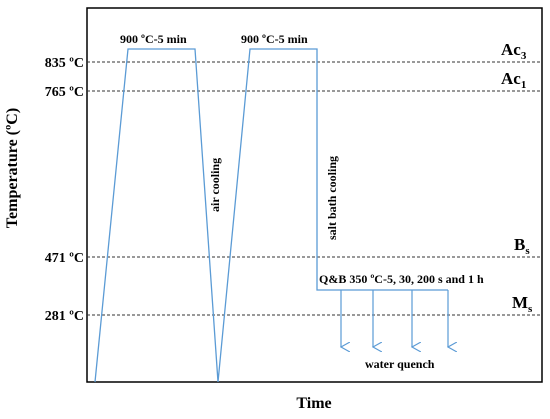 Image resolution: width=550 pixels, height=419 pixels. I want to click on air-cooling-label: air cooling, so click(215, 185).